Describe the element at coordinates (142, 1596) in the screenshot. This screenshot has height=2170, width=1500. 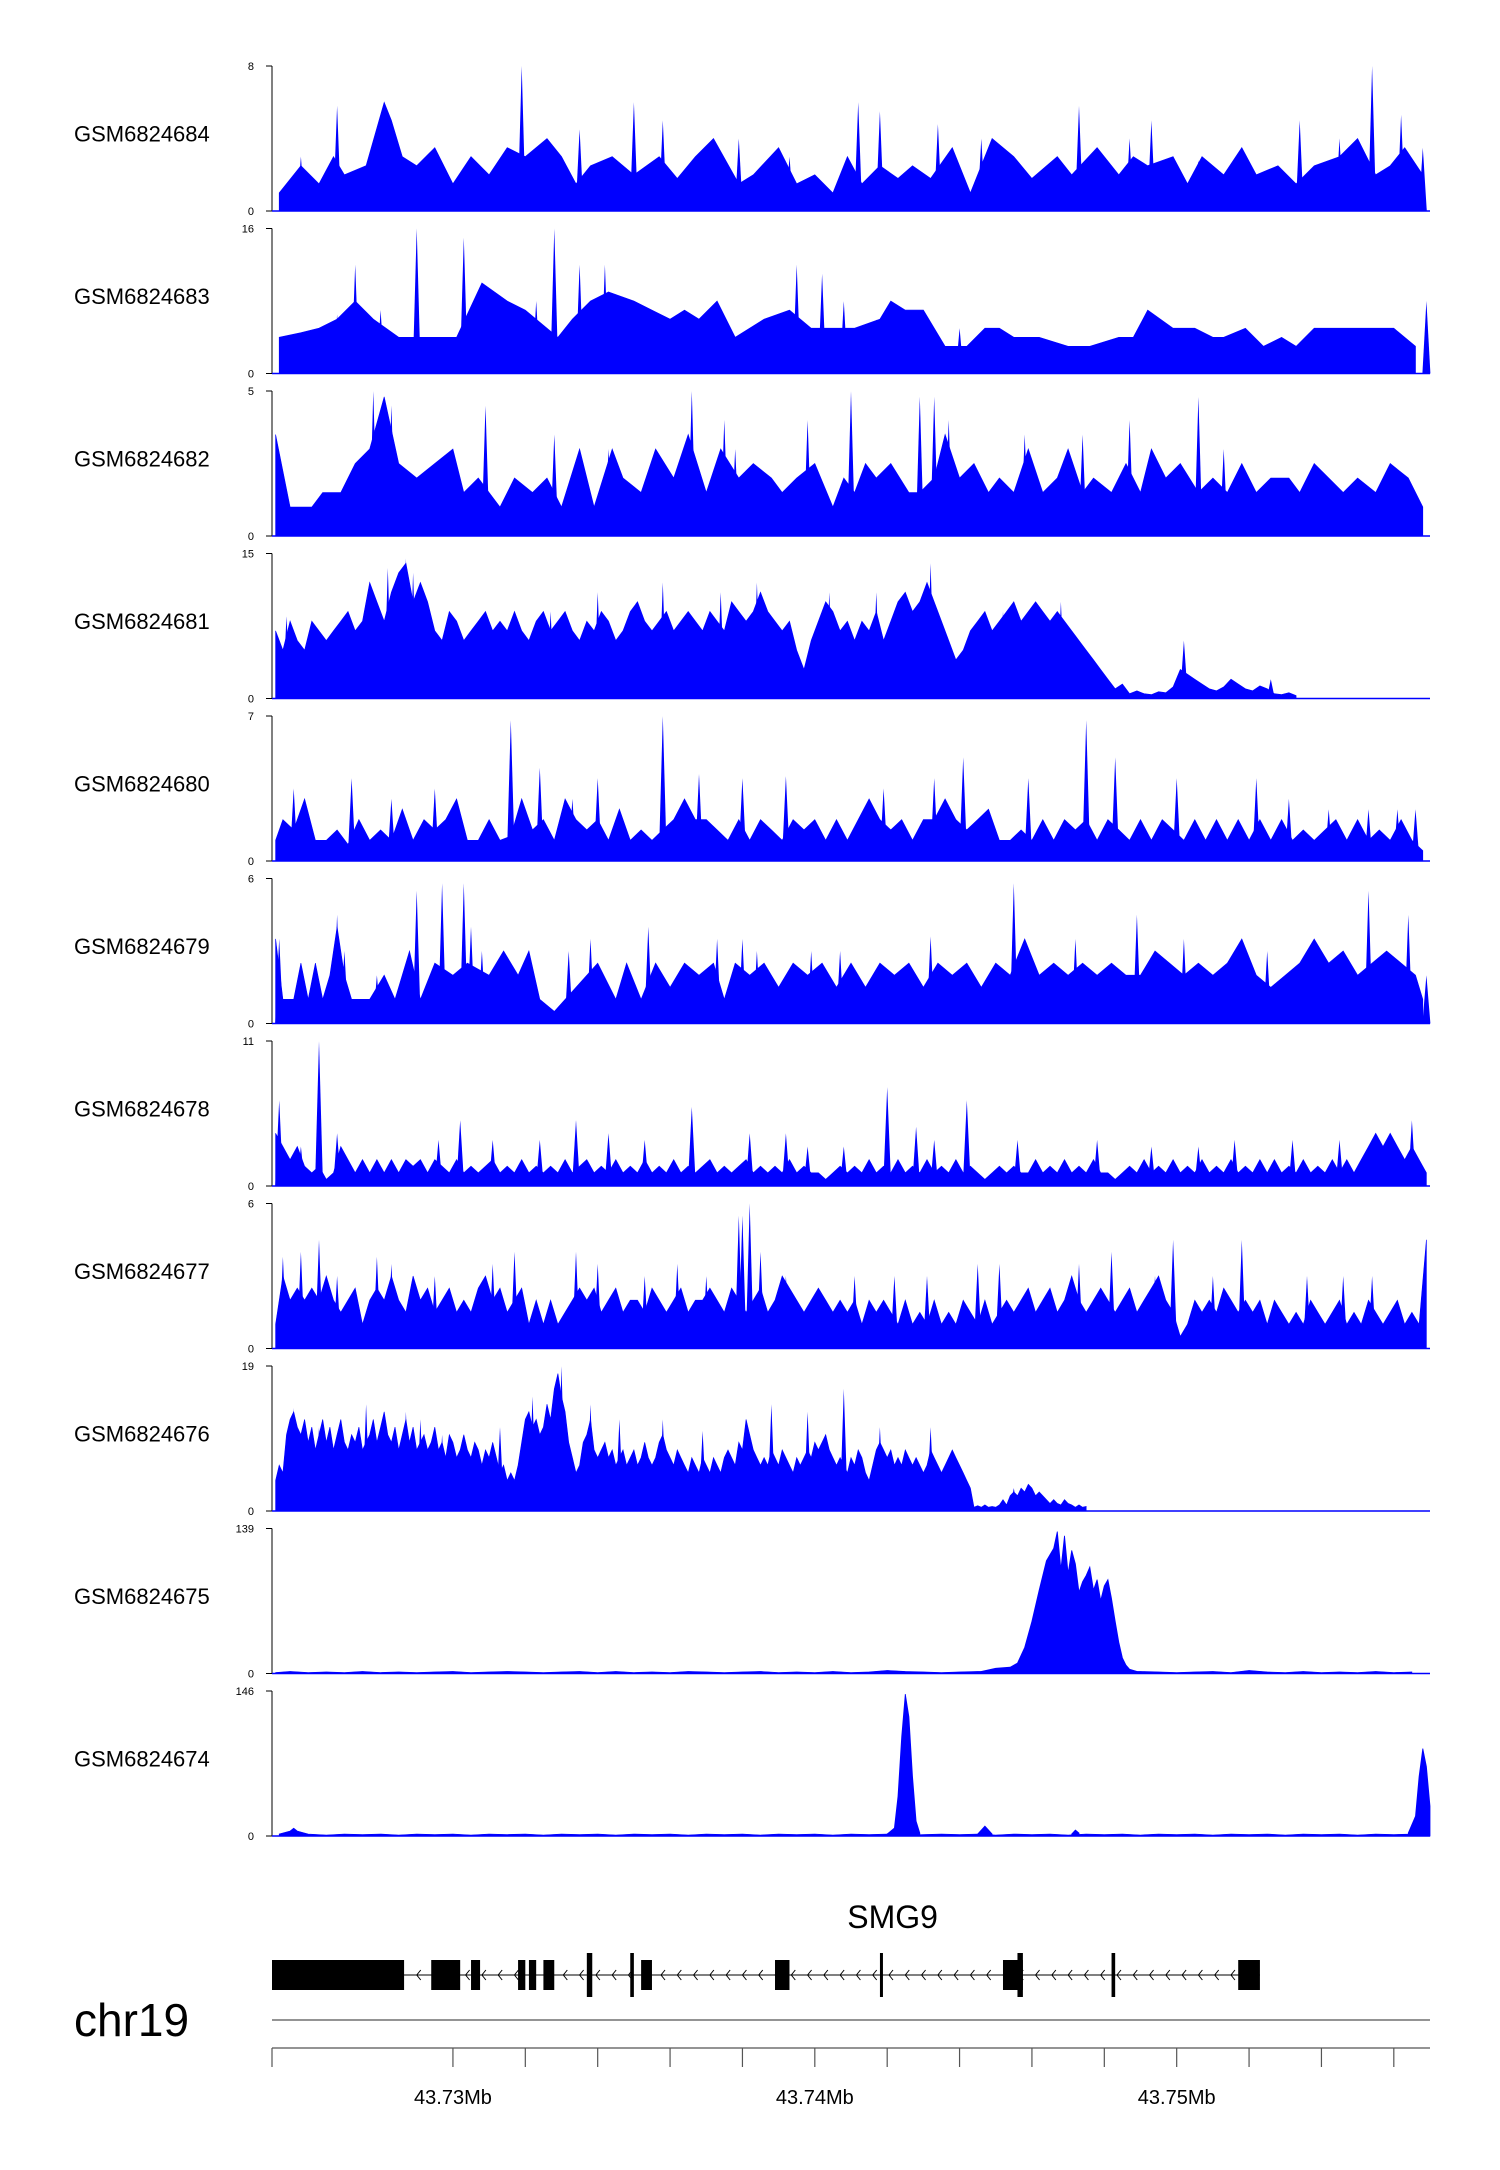
I see `track-label: GSM6824675` at that location.